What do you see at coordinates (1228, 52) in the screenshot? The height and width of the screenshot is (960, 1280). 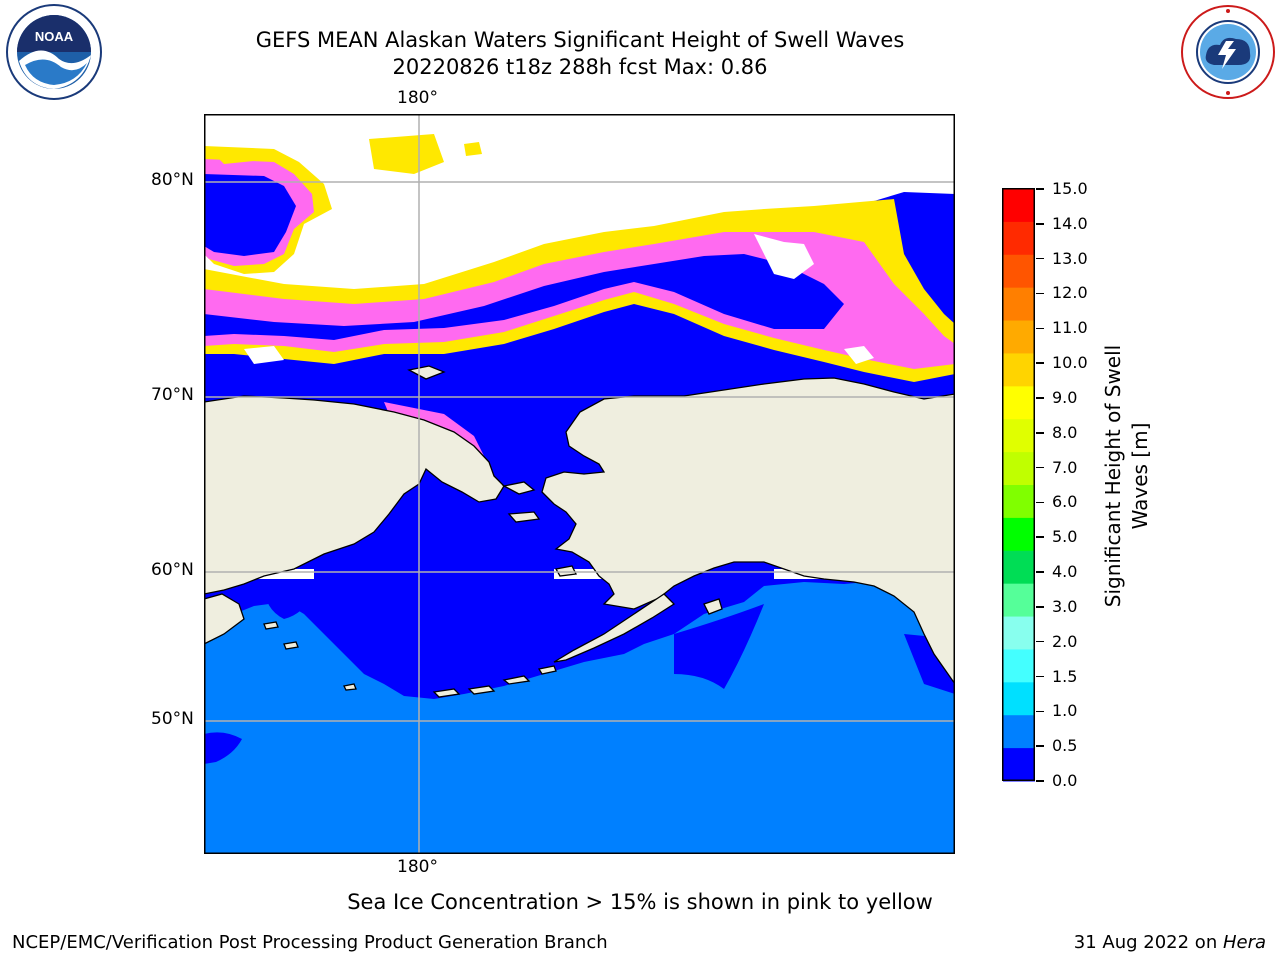 I see `nws-logo` at bounding box center [1228, 52].